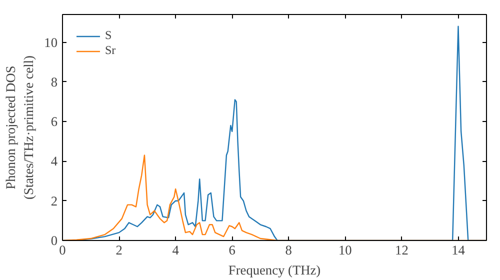 Image resolution: width=500 pixels, height=280 pixels. What do you see at coordinates (176, 250) in the screenshot?
I see `x-tick-label: 4` at bounding box center [176, 250].